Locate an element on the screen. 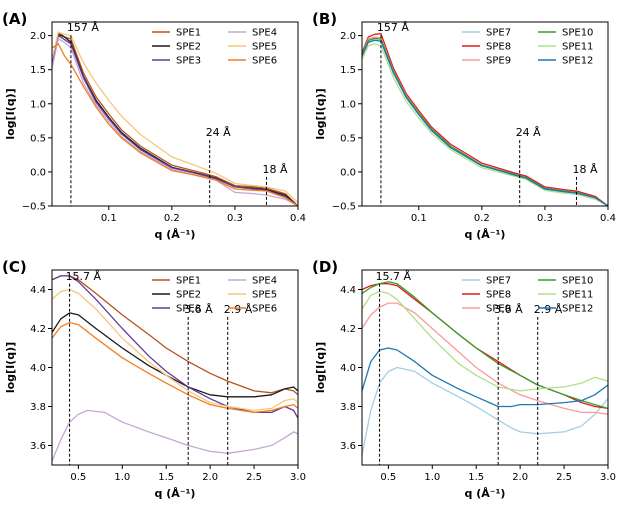  x-tick-label: 2.5 is located at coordinates (564, 477).